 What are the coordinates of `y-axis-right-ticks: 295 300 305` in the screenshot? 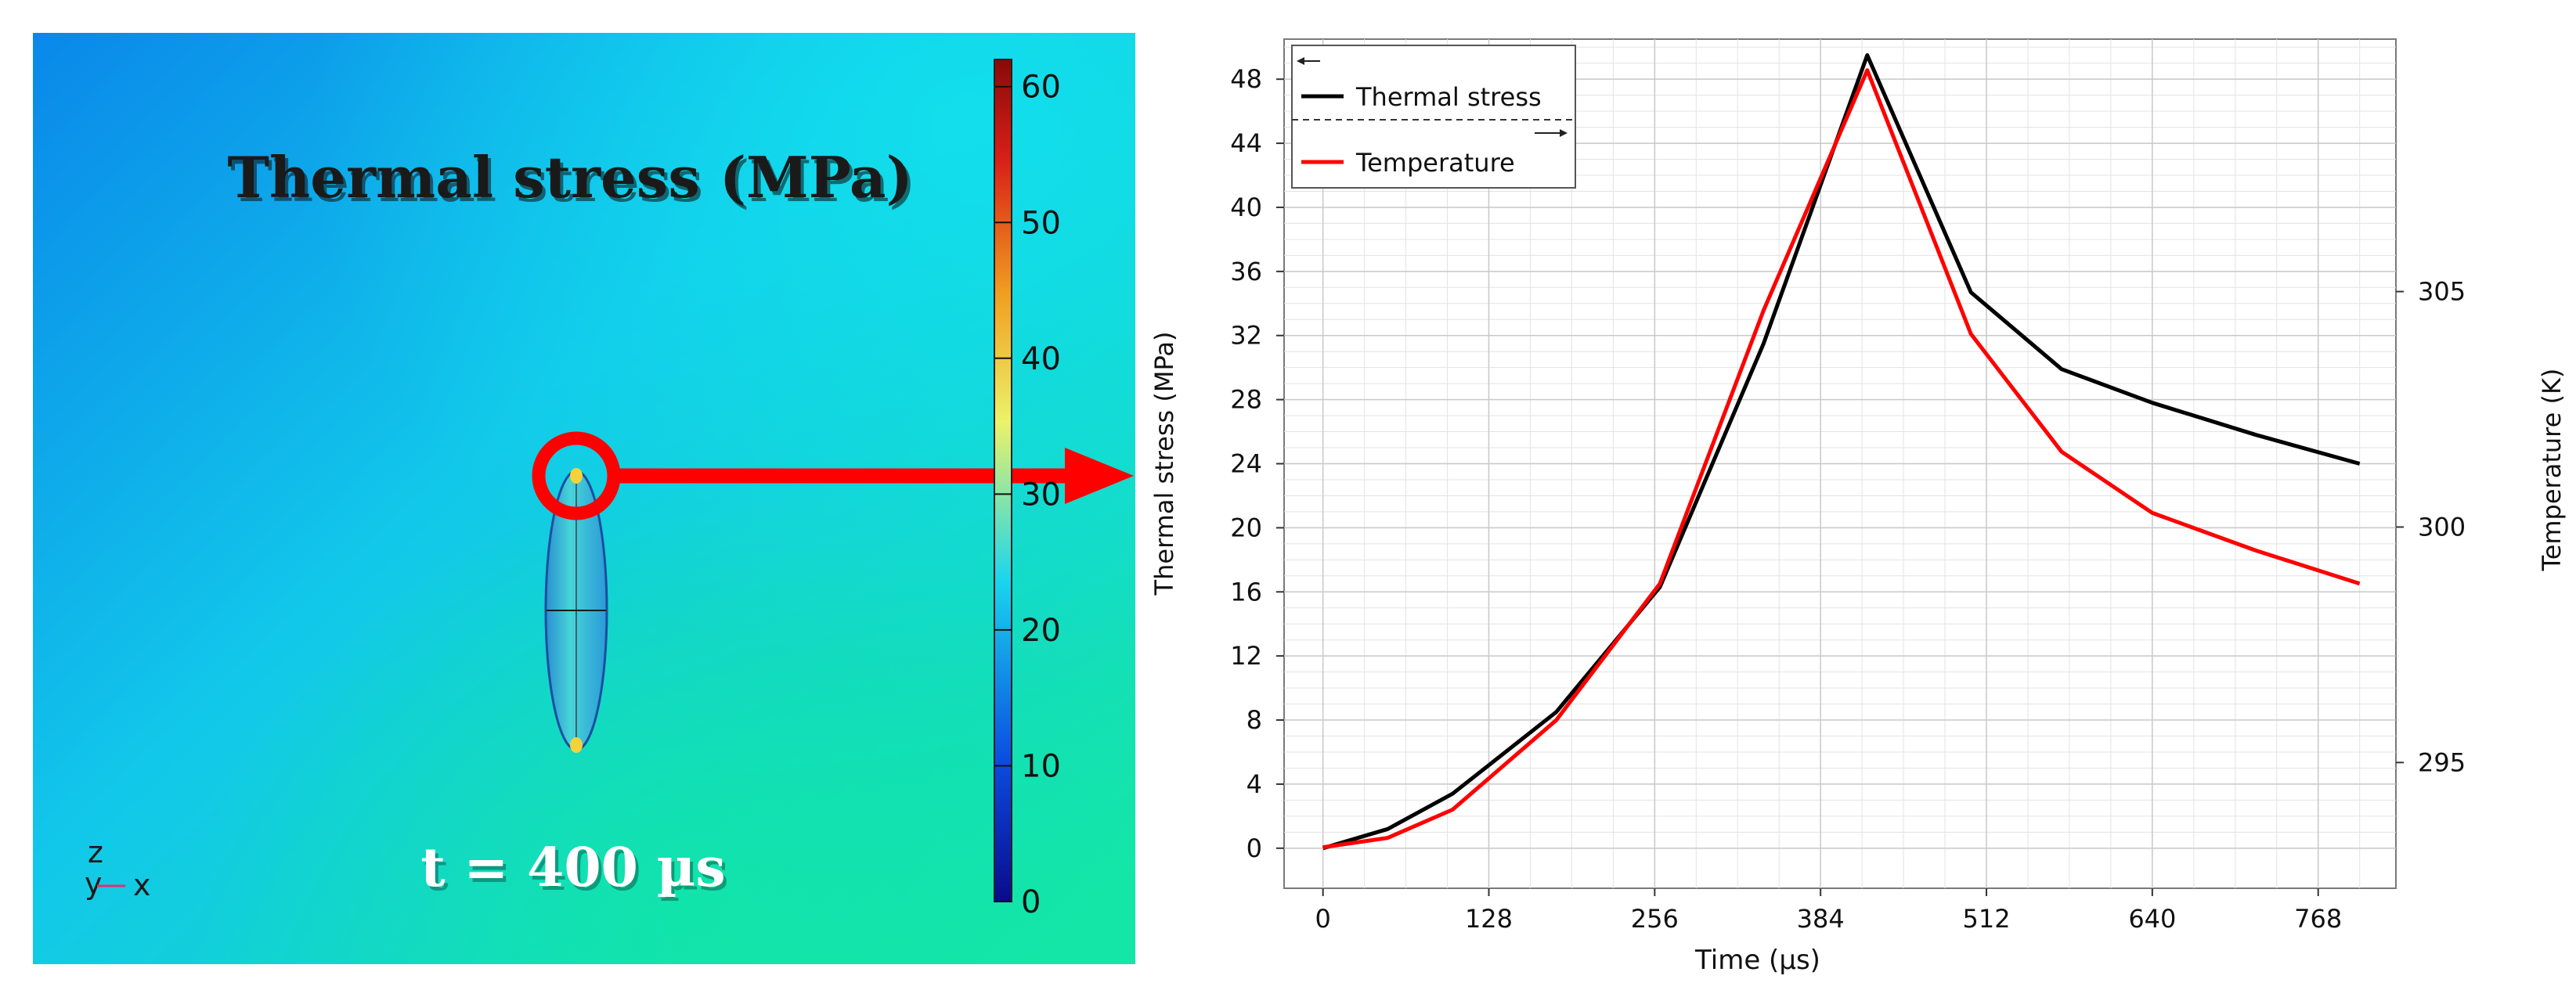 It's located at (2431, 527).